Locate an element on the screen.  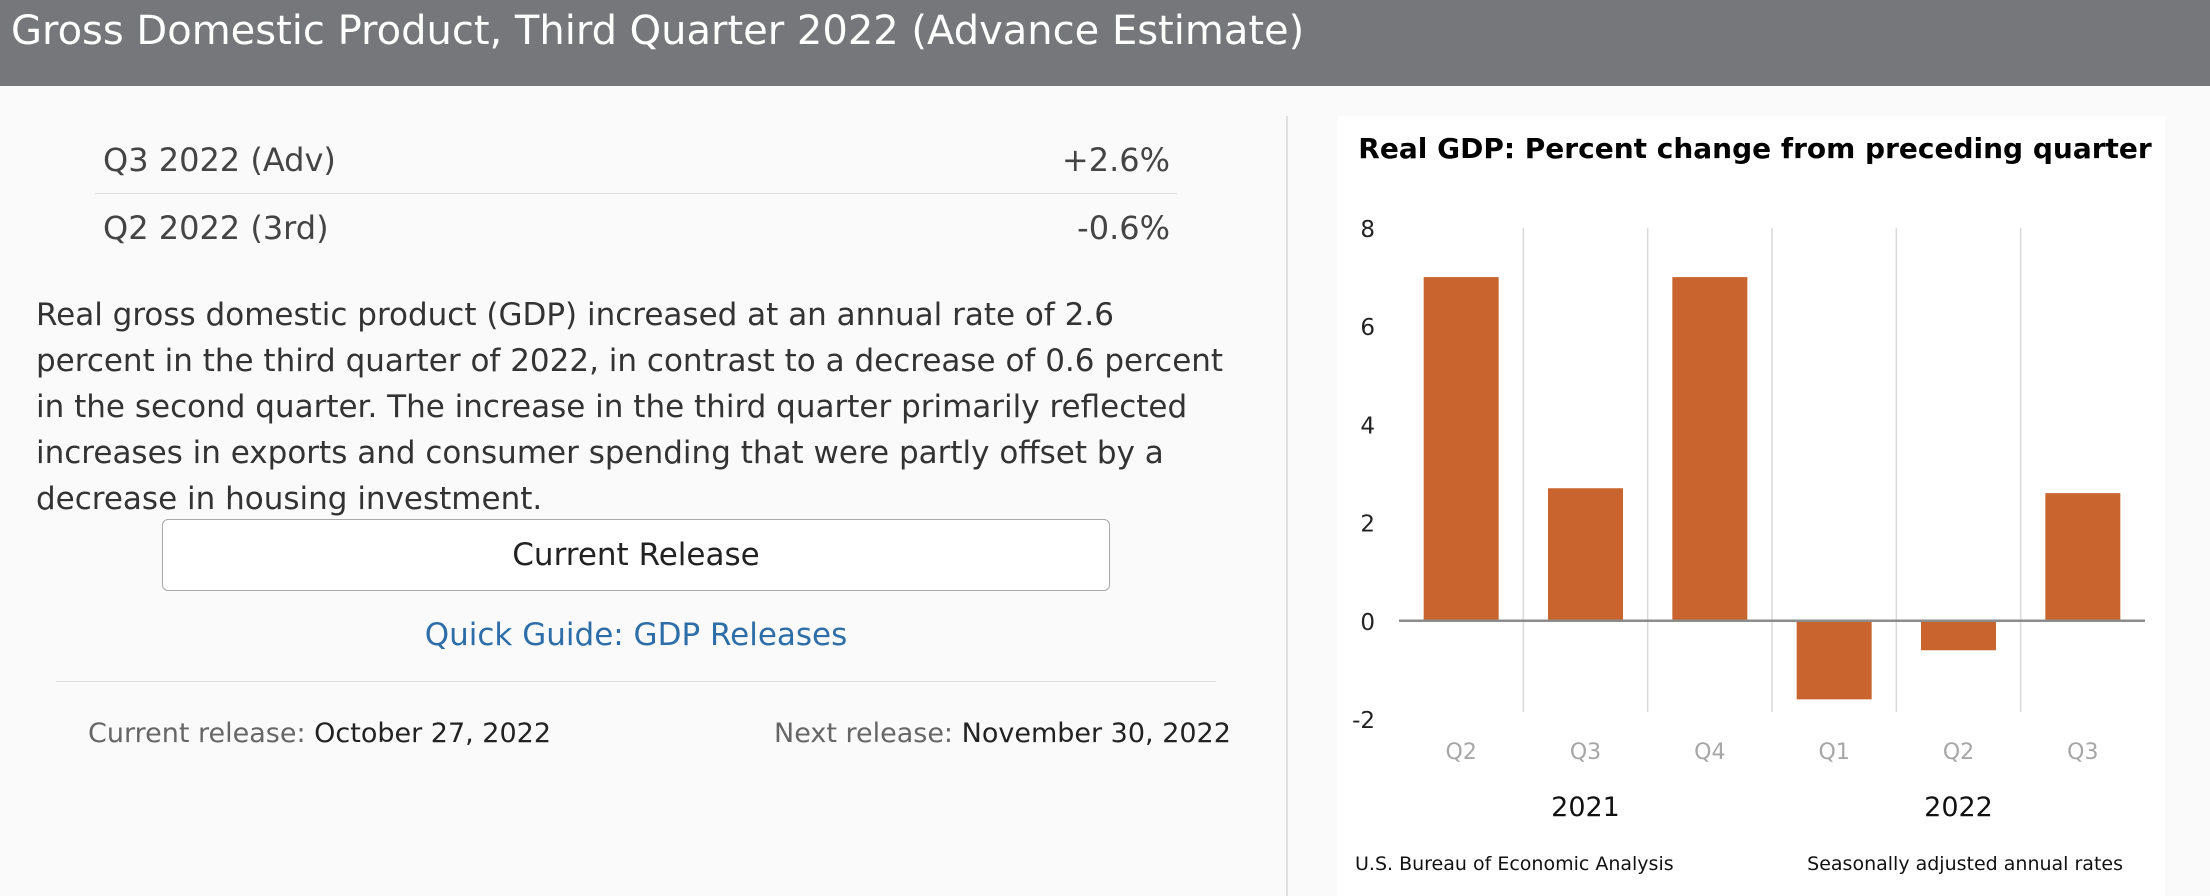
year-group-label: 2021 is located at coordinates (1585, 807).